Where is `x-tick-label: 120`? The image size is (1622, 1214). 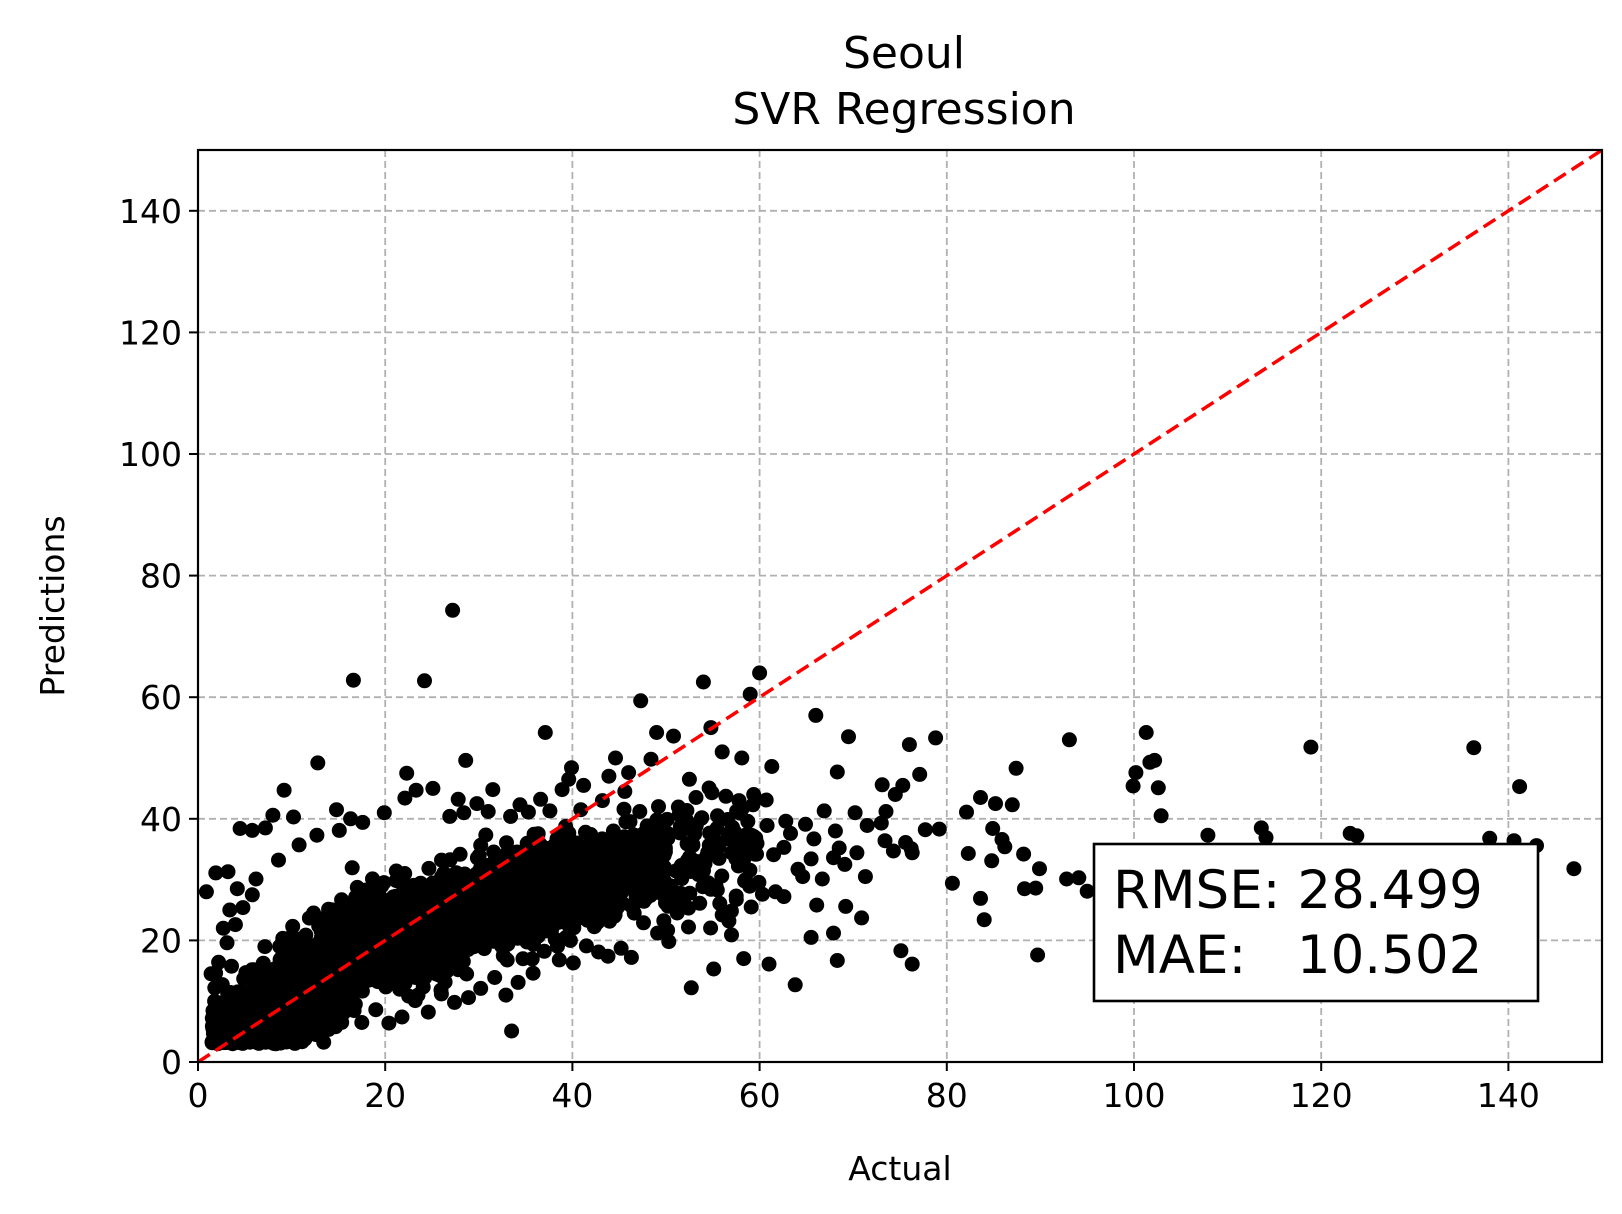
x-tick-label: 120 is located at coordinates (1321, 1095).